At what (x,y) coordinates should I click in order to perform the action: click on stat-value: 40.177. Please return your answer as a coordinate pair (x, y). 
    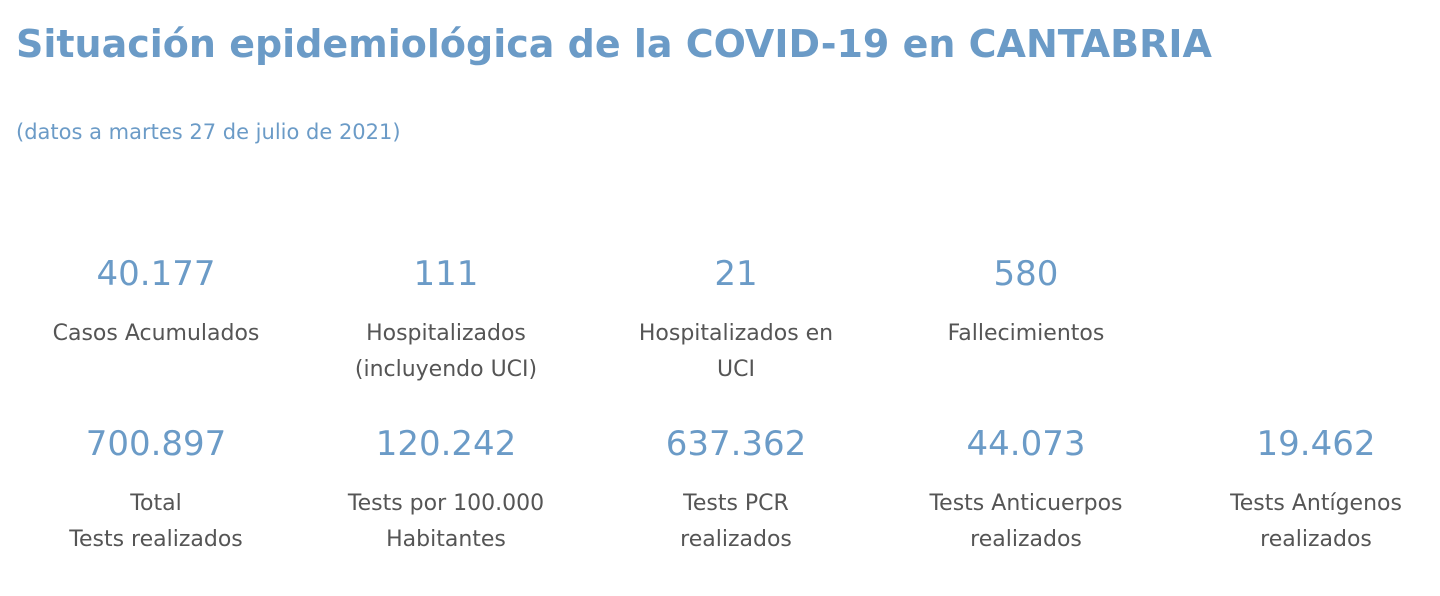
    Looking at the image, I should click on (156, 274).